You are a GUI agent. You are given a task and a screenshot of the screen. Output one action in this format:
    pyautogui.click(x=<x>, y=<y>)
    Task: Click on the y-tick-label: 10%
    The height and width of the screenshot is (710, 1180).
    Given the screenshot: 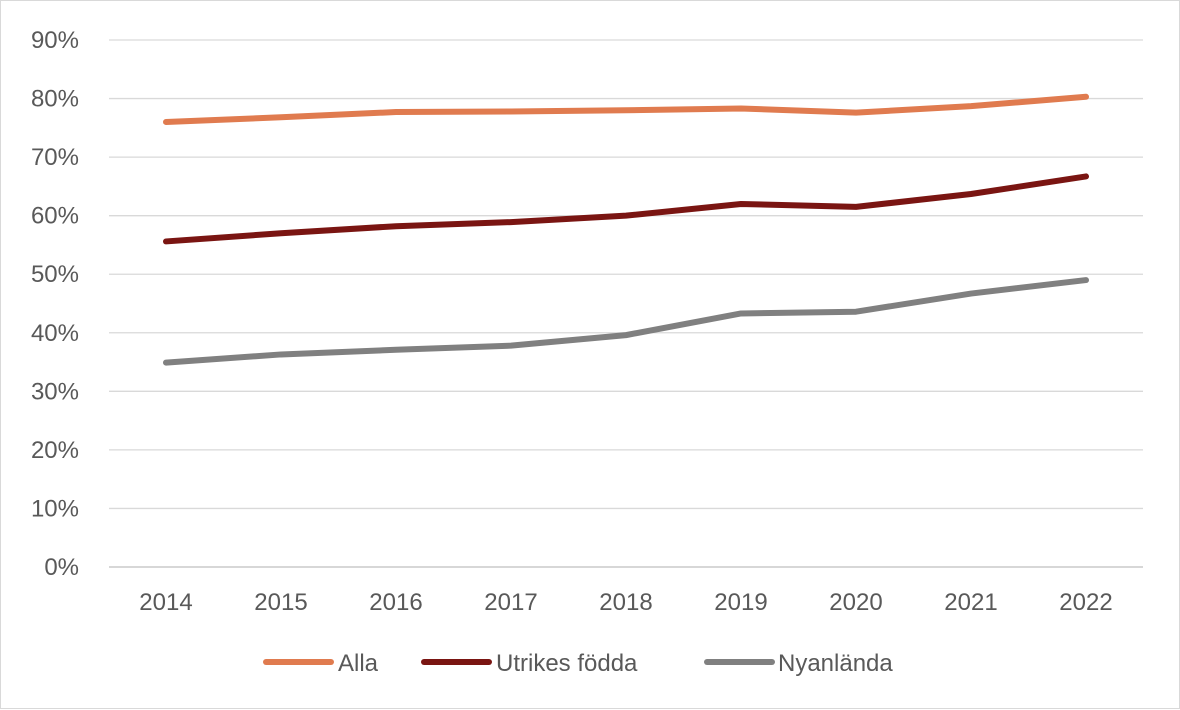 What is the action you would take?
    pyautogui.click(x=55, y=508)
    